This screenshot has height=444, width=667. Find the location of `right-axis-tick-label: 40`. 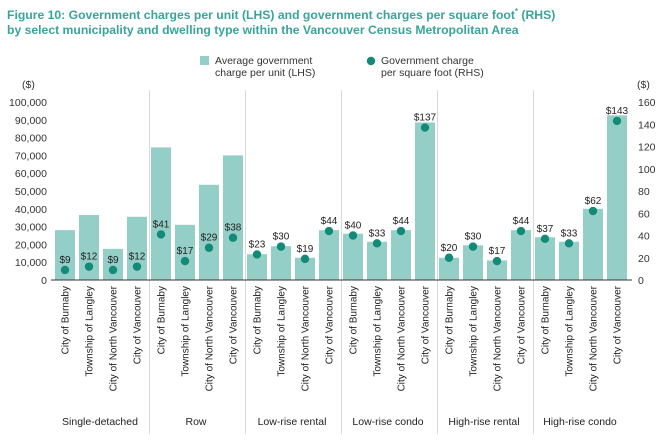

right-axis-tick-label: 40 is located at coordinates (644, 237).